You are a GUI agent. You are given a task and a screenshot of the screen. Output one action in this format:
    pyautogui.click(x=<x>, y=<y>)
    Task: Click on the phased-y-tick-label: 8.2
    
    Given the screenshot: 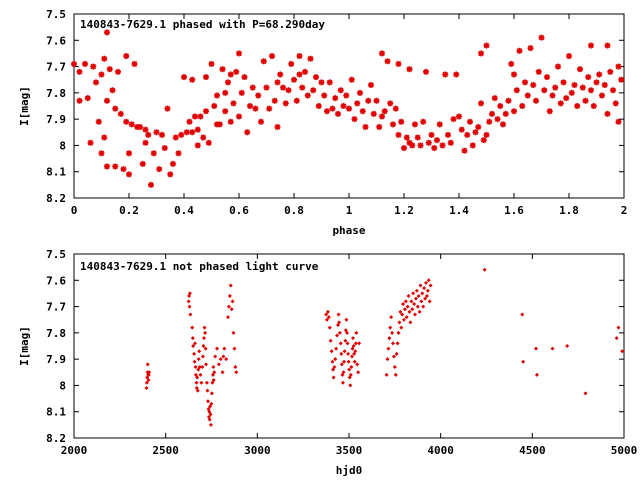 What is the action you would take?
    pyautogui.click(x=56, y=198)
    